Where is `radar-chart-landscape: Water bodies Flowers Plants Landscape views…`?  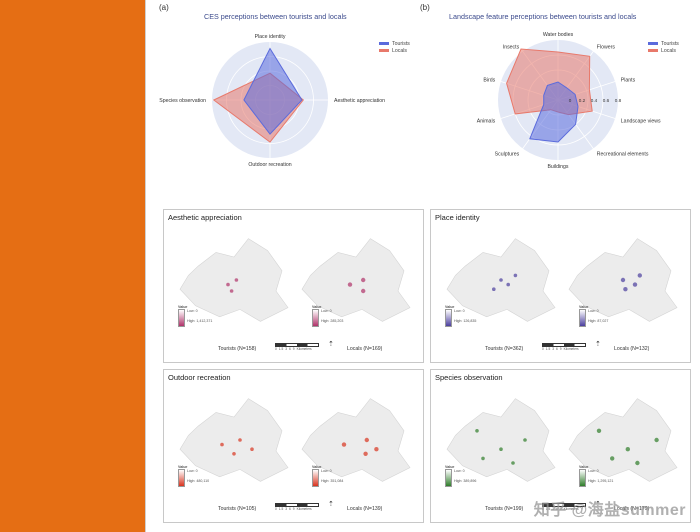 radar-chart-landscape: Water bodies Flowers Plants Landscape views… is located at coordinates (569, 101).